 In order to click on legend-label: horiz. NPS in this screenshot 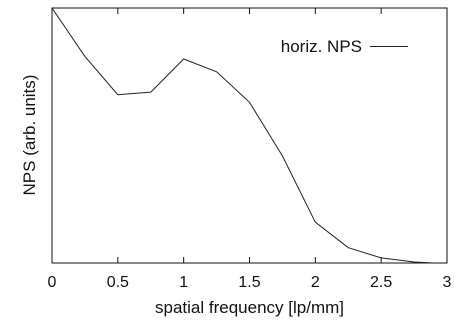, I will do `click(321, 46)`.